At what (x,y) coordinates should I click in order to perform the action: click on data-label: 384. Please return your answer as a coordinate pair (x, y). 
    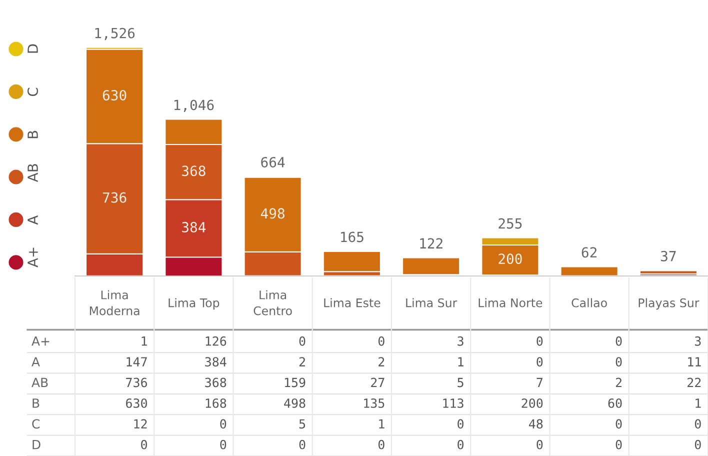
    Looking at the image, I should click on (215, 362).